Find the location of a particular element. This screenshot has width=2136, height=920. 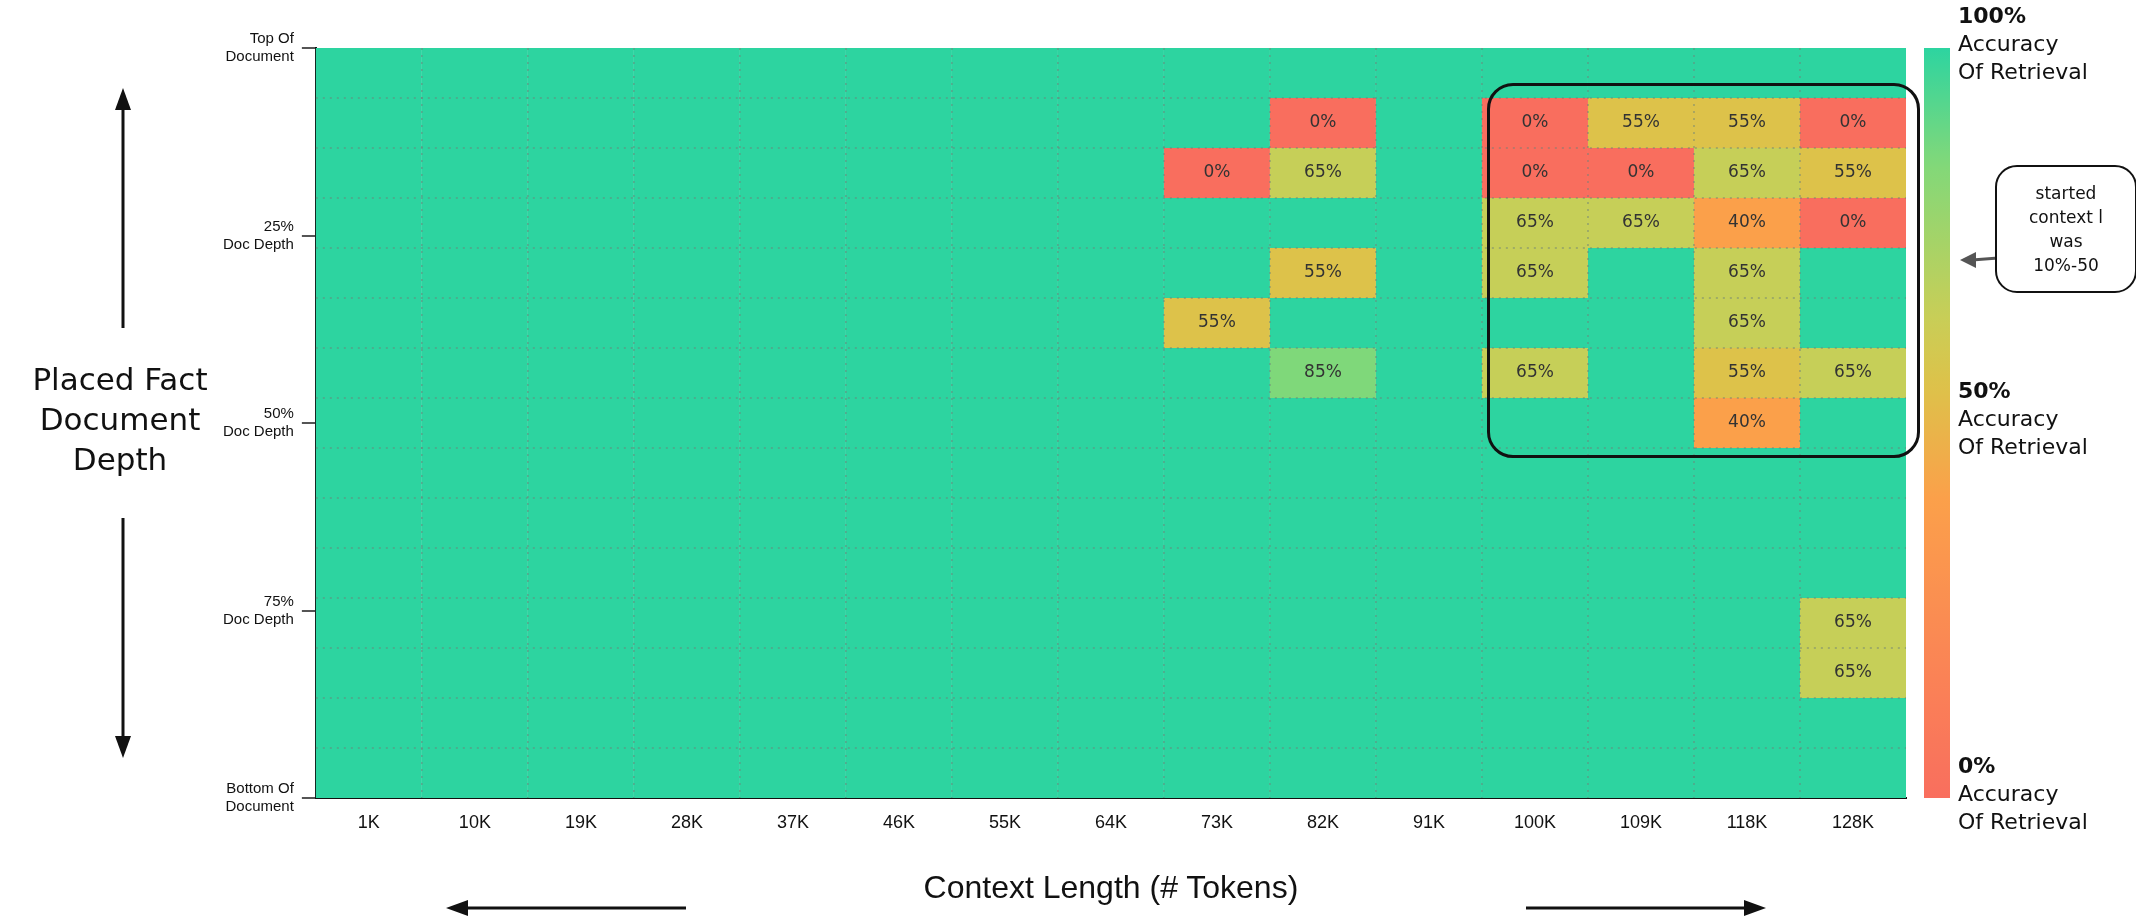

x-tick-label: 100K is located at coordinates (1534, 821).